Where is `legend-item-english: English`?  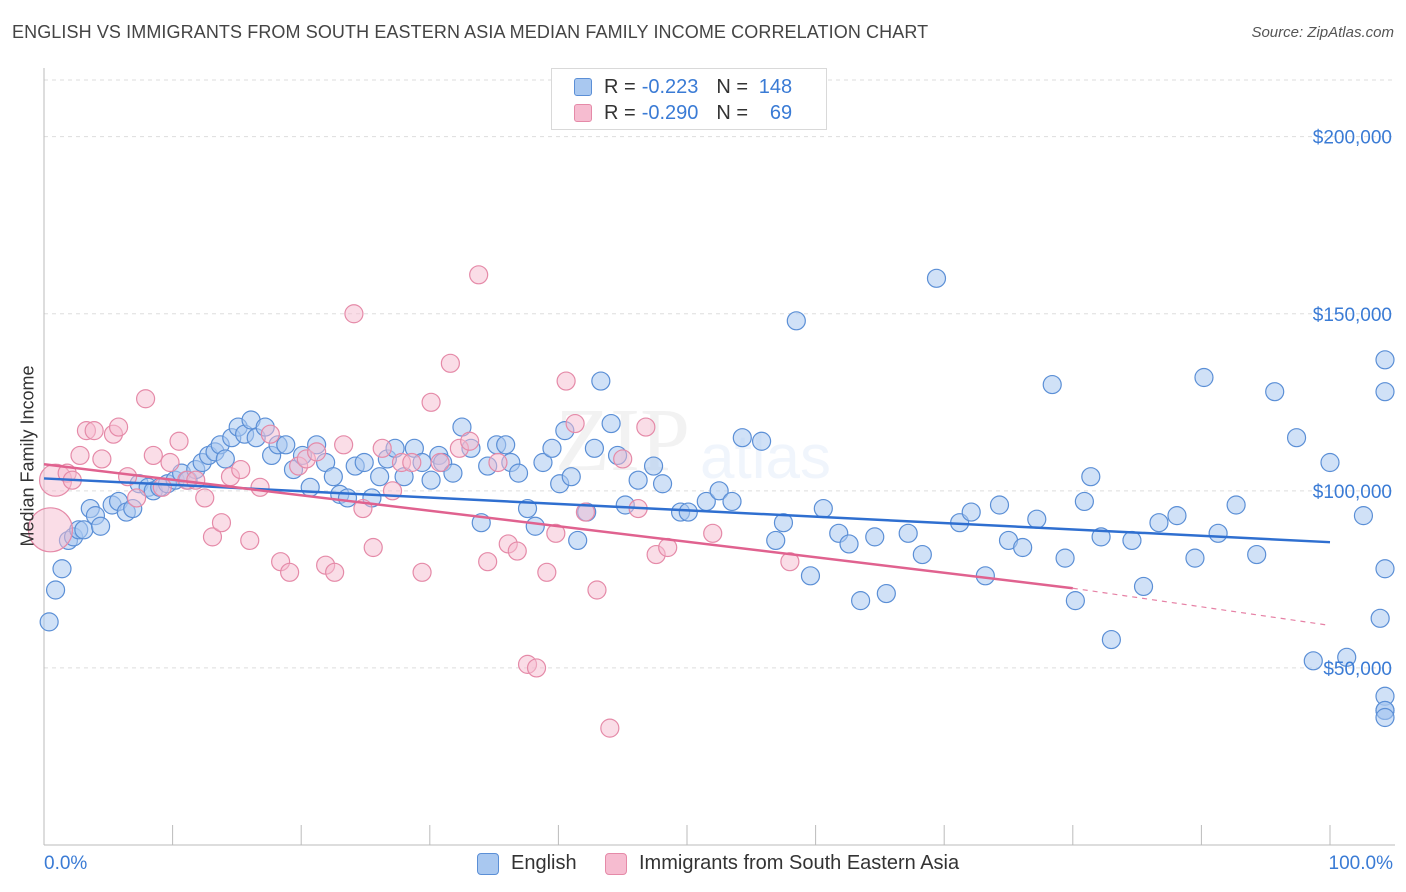
legend-item-english: English is located at coordinates (527, 863).